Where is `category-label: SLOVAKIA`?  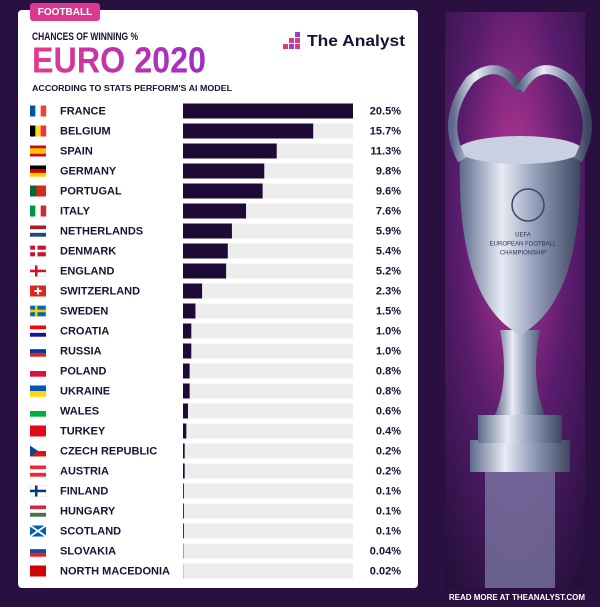 category-label: SLOVAKIA is located at coordinates (88, 551).